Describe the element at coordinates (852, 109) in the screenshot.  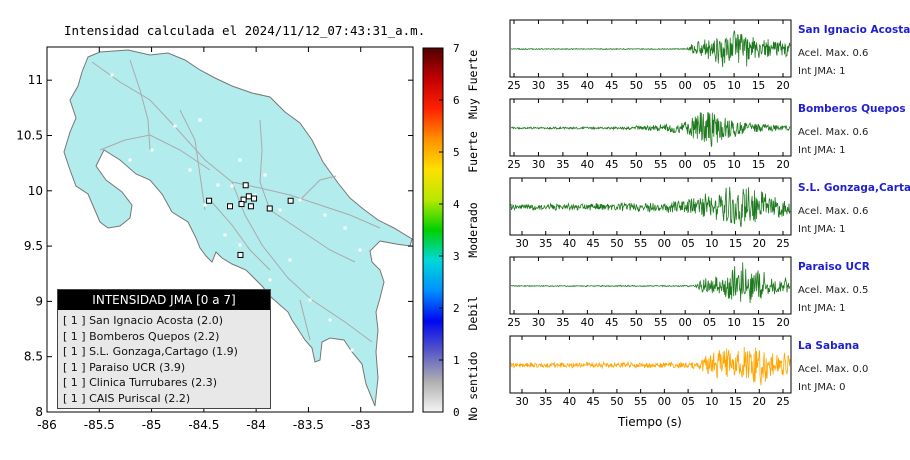
I see `station-name: Bomberos Quepos` at that location.